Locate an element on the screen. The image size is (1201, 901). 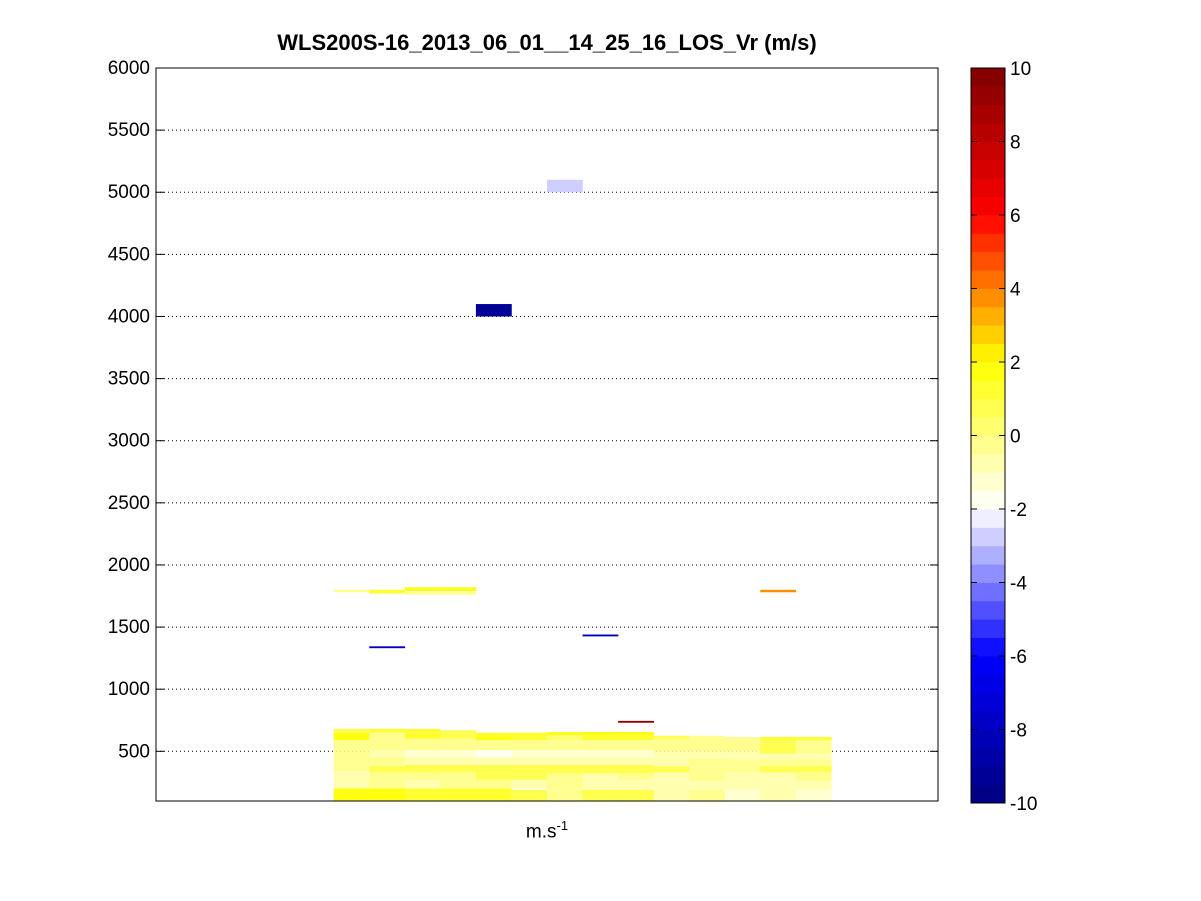
colorbar-tick-label: -10 is located at coordinates (1023, 804).